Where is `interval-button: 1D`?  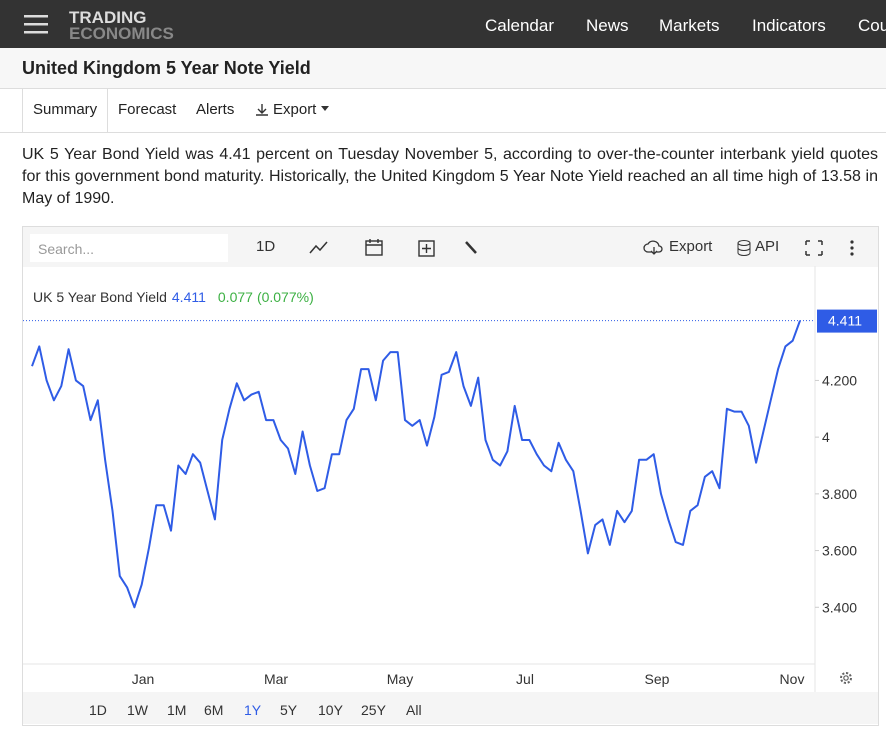 interval-button: 1D is located at coordinates (266, 246).